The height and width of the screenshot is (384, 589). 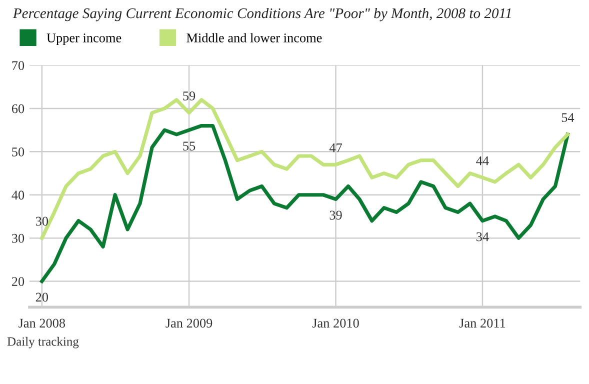 What do you see at coordinates (18, 65) in the screenshot?
I see `y-tick-label: 70` at bounding box center [18, 65].